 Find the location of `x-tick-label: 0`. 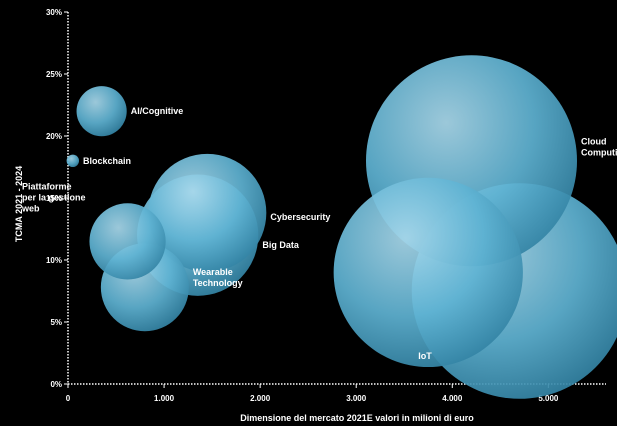

x-tick-label: 0 is located at coordinates (68, 398).